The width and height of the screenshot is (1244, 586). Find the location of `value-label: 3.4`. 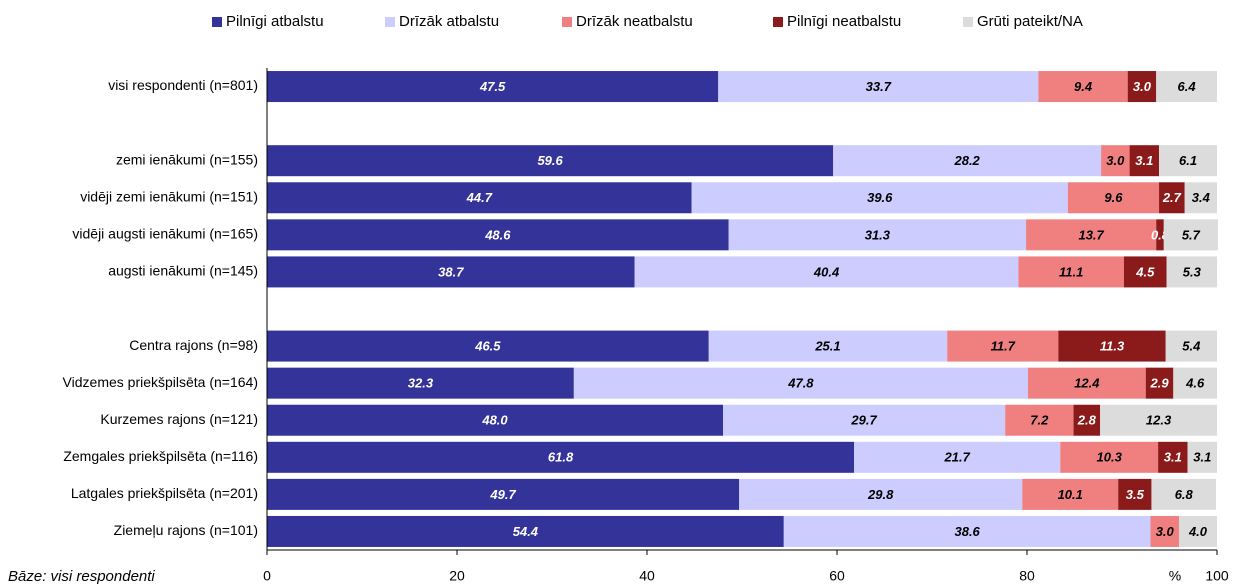

value-label: 3.4 is located at coordinates (1201, 197).